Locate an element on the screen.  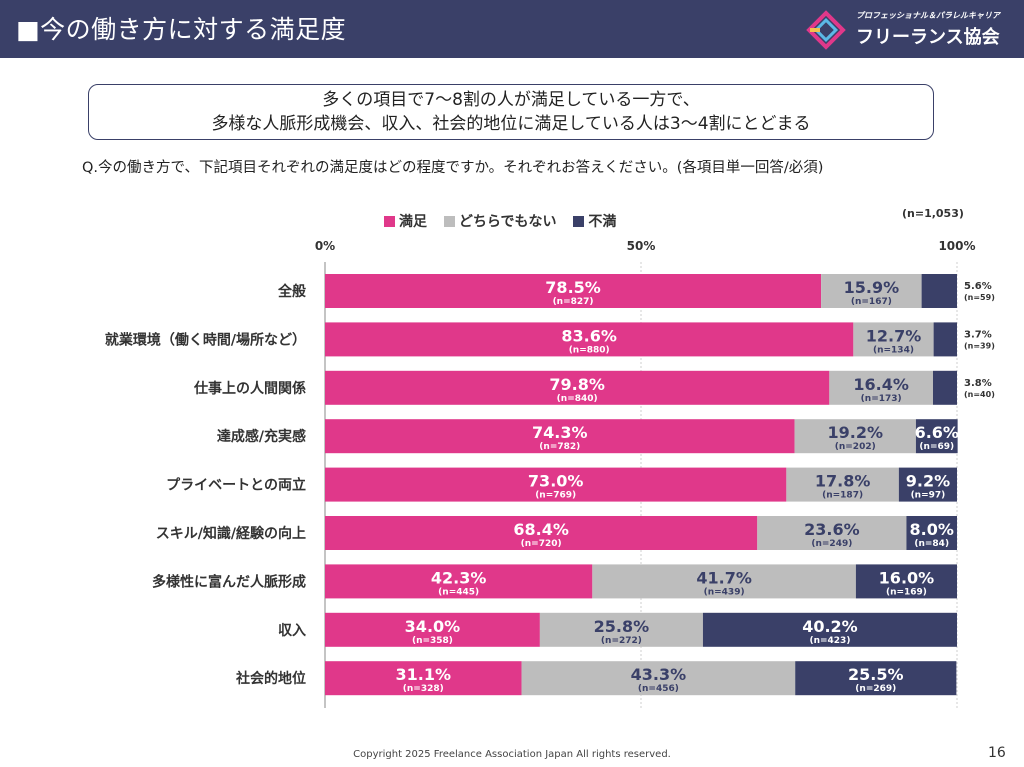
data-label-dissatisfied: 9.2% is located at coordinates (928, 481).